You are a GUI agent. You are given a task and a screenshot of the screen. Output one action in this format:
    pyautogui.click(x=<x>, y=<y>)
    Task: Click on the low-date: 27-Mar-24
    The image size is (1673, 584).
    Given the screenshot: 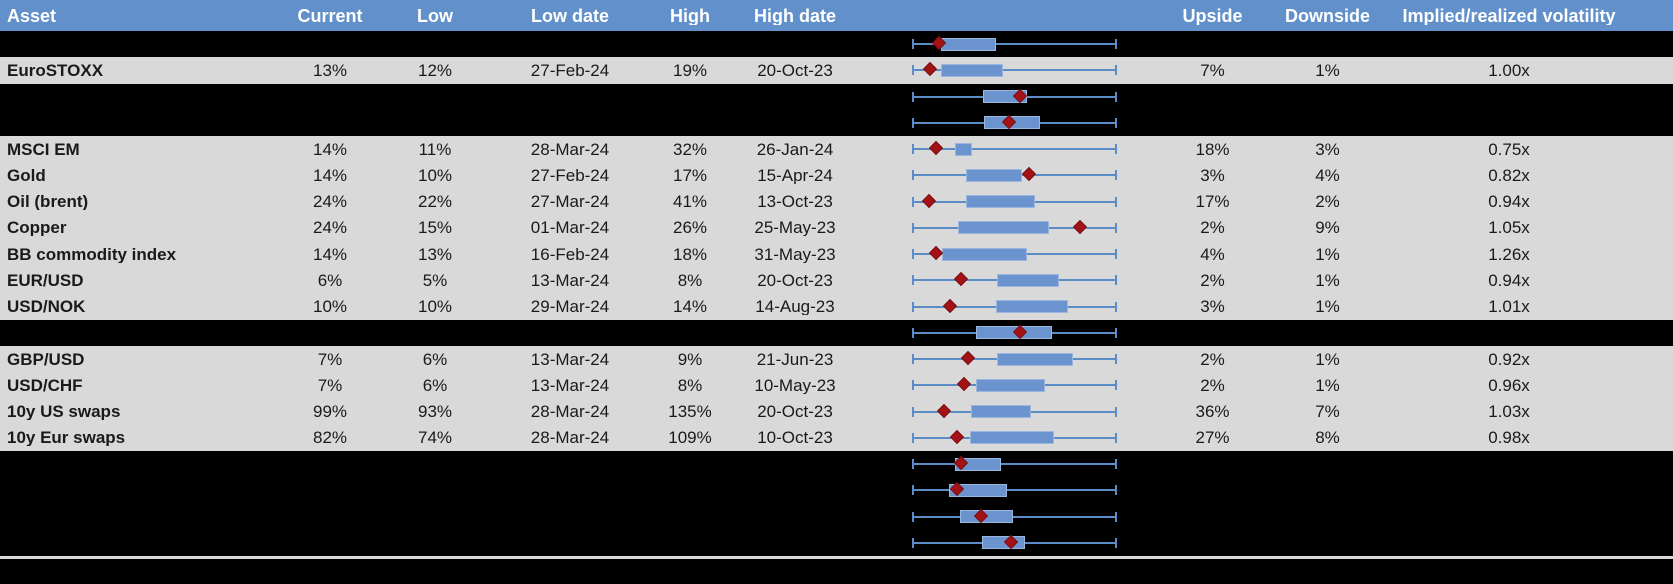 What is the action you would take?
    pyautogui.click(x=570, y=202)
    